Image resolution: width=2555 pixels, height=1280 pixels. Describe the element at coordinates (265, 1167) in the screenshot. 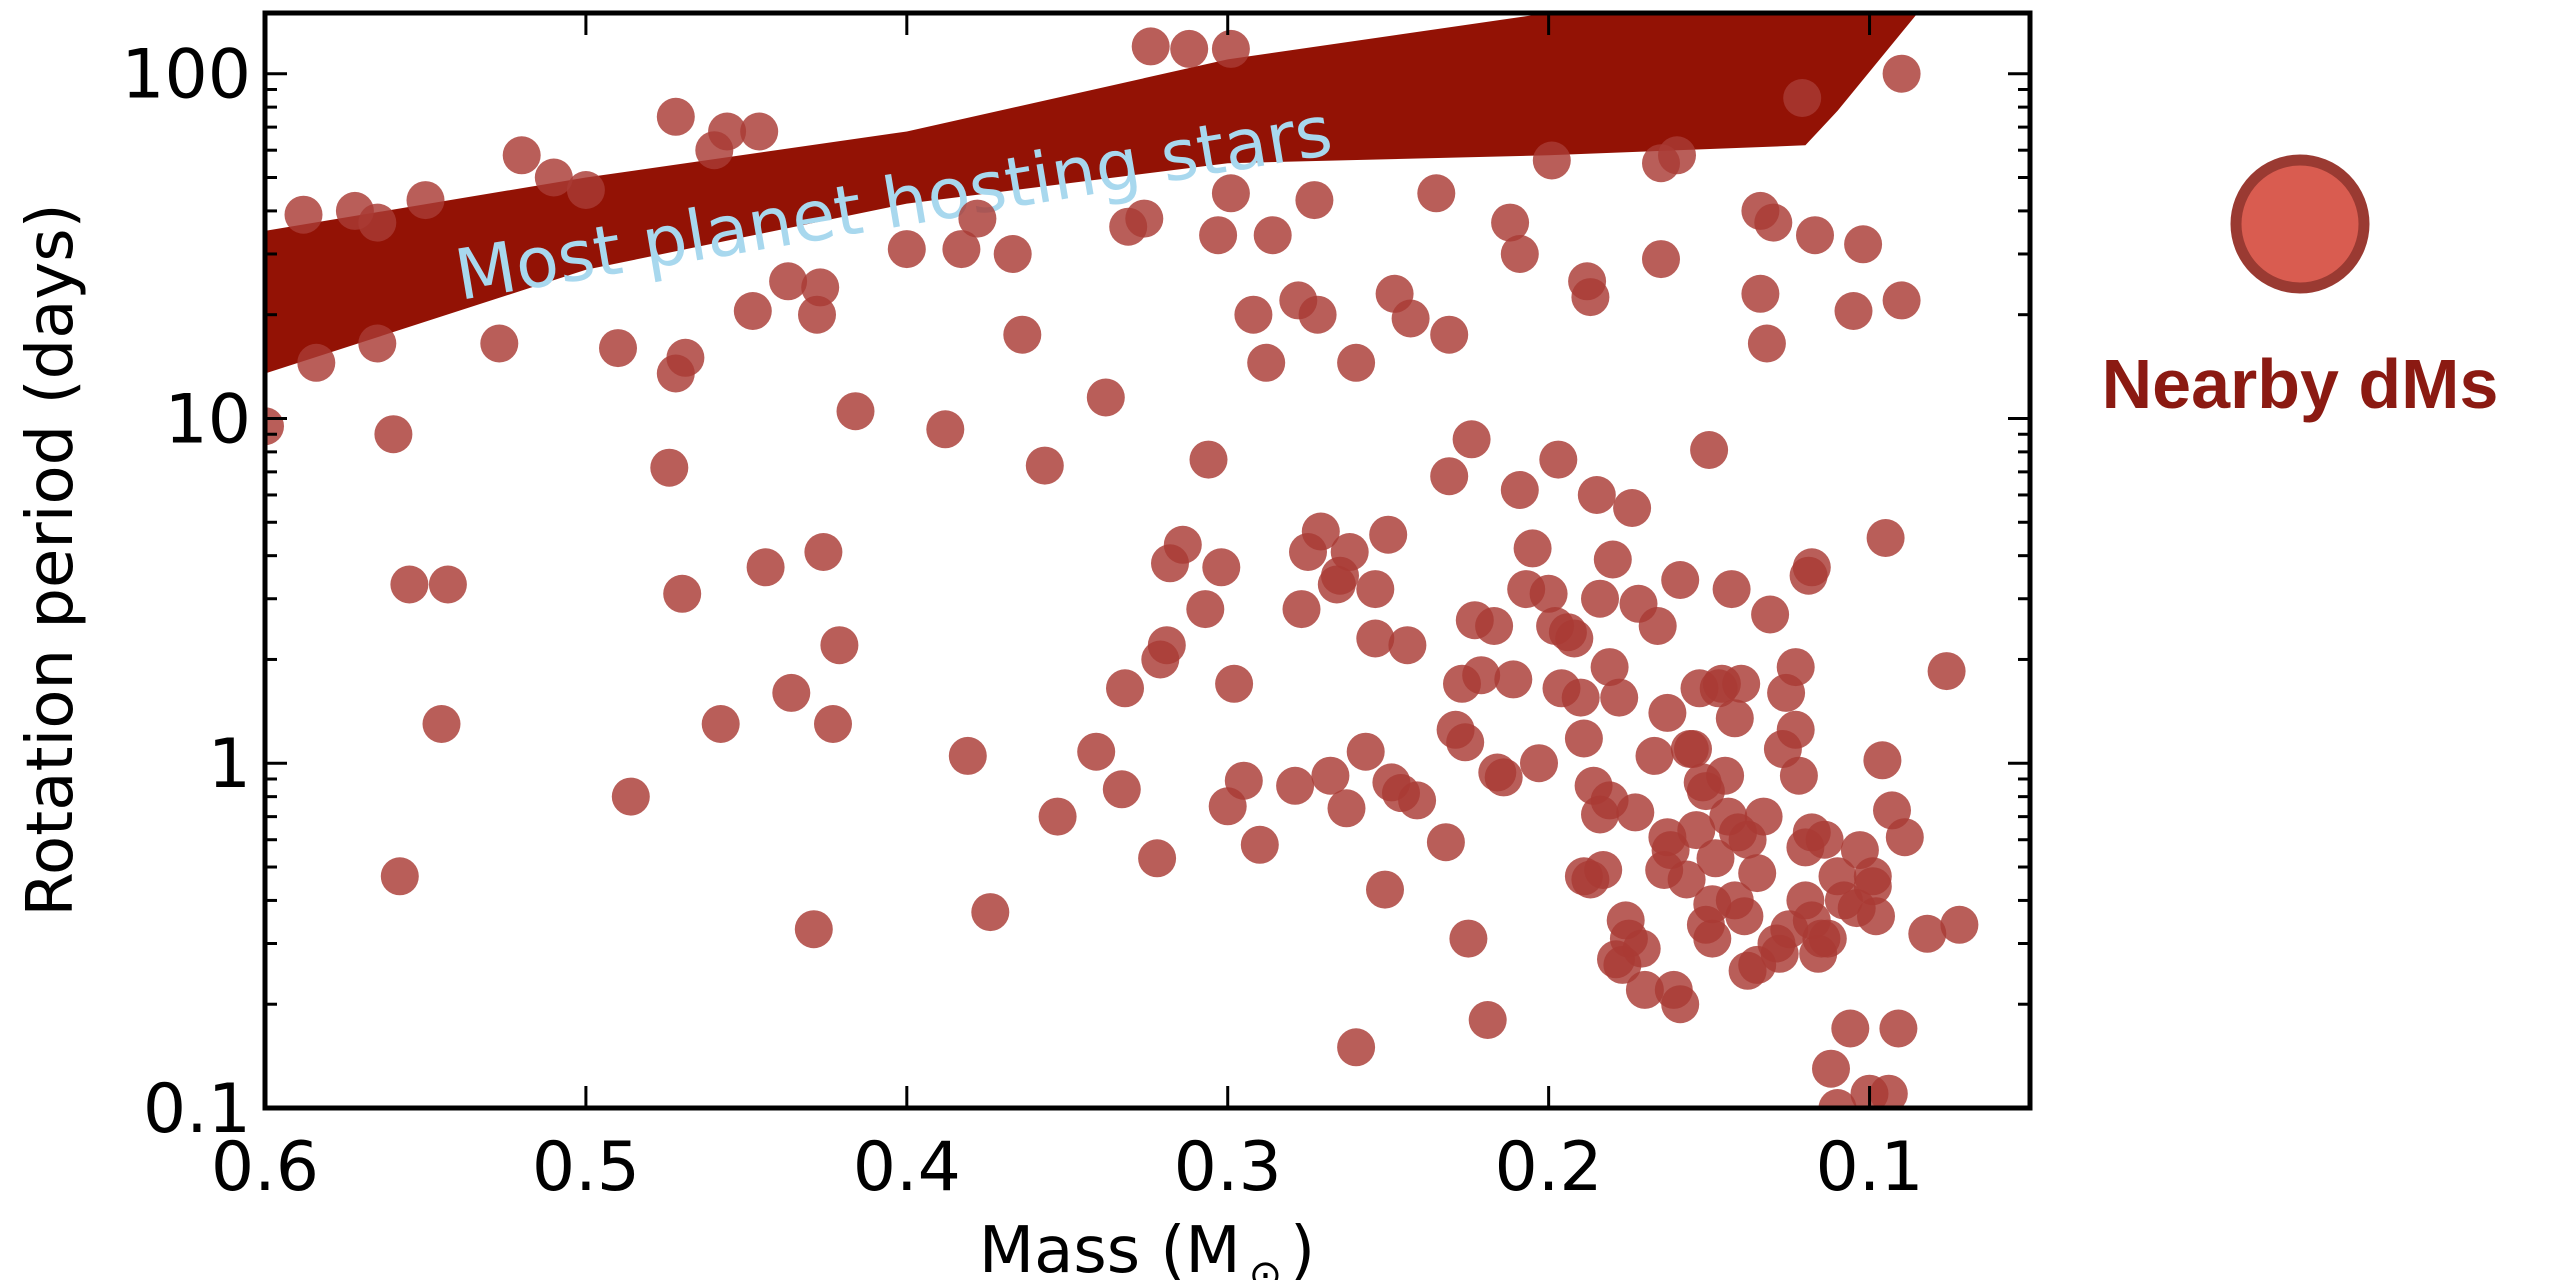

I see `x-tick-label: 0.6` at that location.